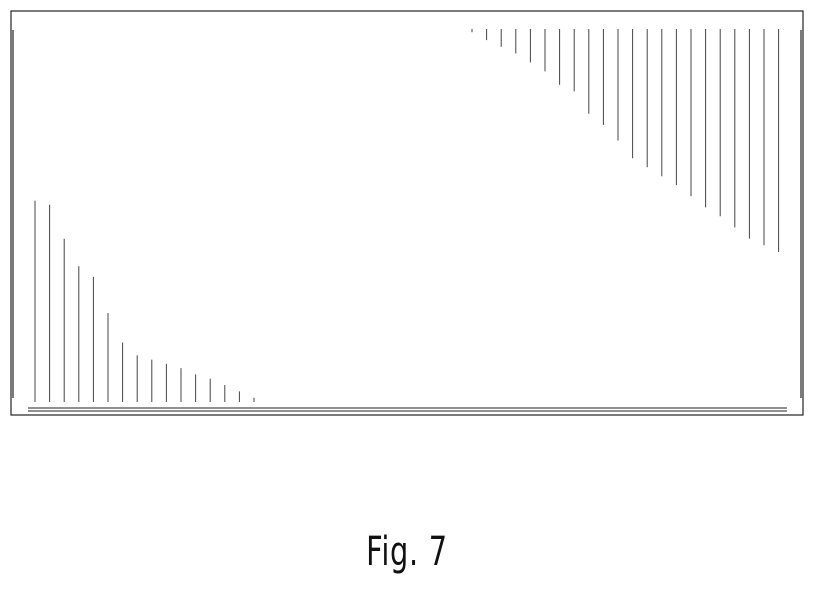 Image resolution: width=814 pixels, height=596 pixels. What do you see at coordinates (407, 552) in the screenshot?
I see `figure-label: Fig. 7` at bounding box center [407, 552].